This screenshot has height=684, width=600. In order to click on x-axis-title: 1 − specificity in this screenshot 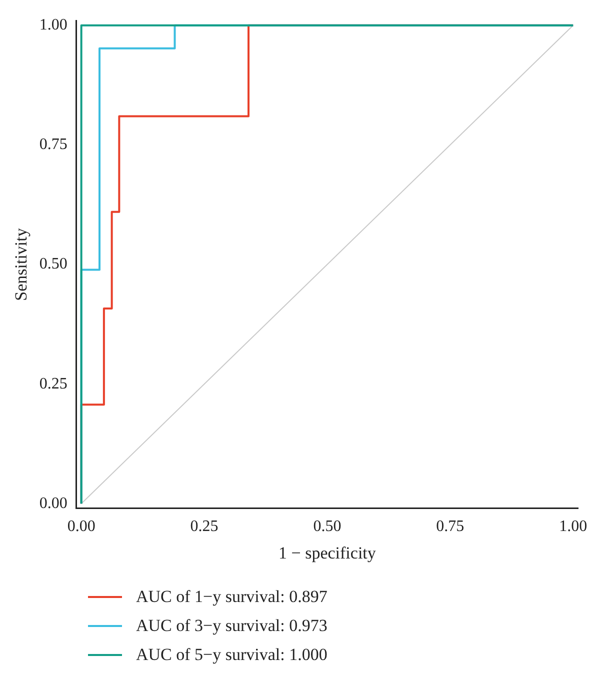, I will do `click(327, 552)`.